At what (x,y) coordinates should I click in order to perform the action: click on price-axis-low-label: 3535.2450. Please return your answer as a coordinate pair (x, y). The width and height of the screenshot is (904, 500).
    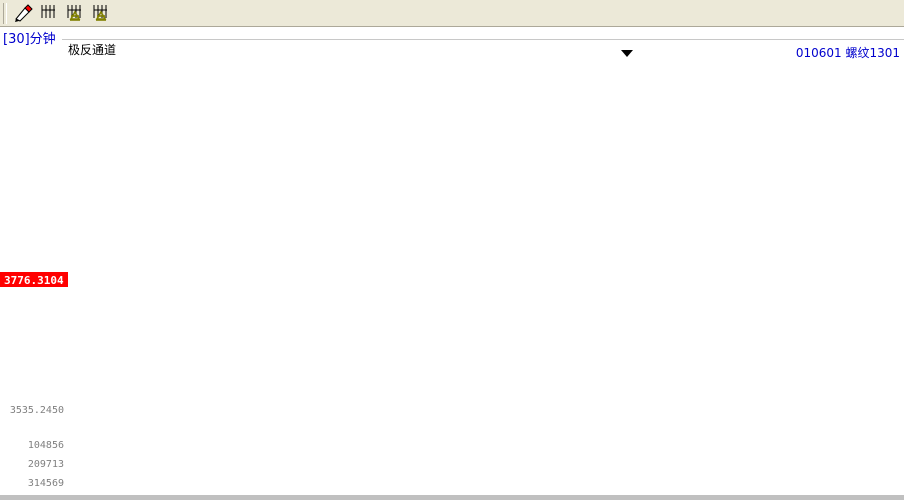
    Looking at the image, I should click on (36, 410).